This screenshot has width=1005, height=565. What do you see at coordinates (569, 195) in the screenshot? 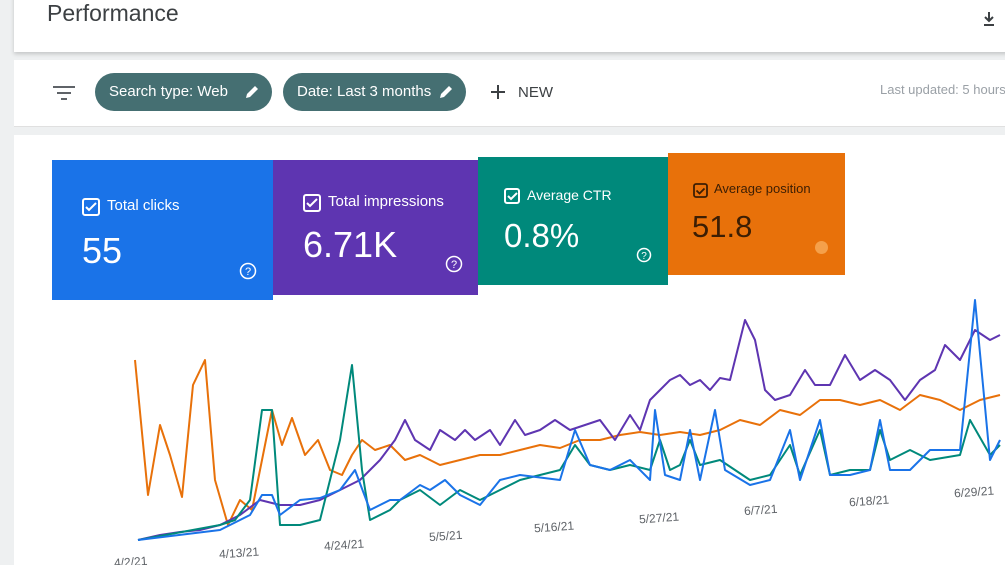
I see `metric-label: Average CTR` at bounding box center [569, 195].